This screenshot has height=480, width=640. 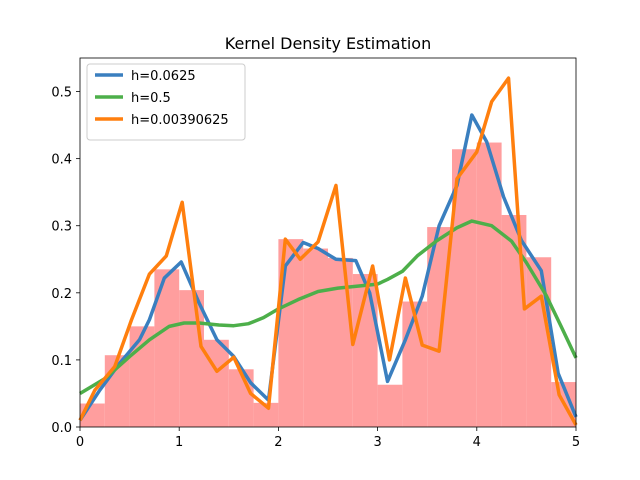 I want to click on y-tick-label: 0.2, so click(x=61, y=294).